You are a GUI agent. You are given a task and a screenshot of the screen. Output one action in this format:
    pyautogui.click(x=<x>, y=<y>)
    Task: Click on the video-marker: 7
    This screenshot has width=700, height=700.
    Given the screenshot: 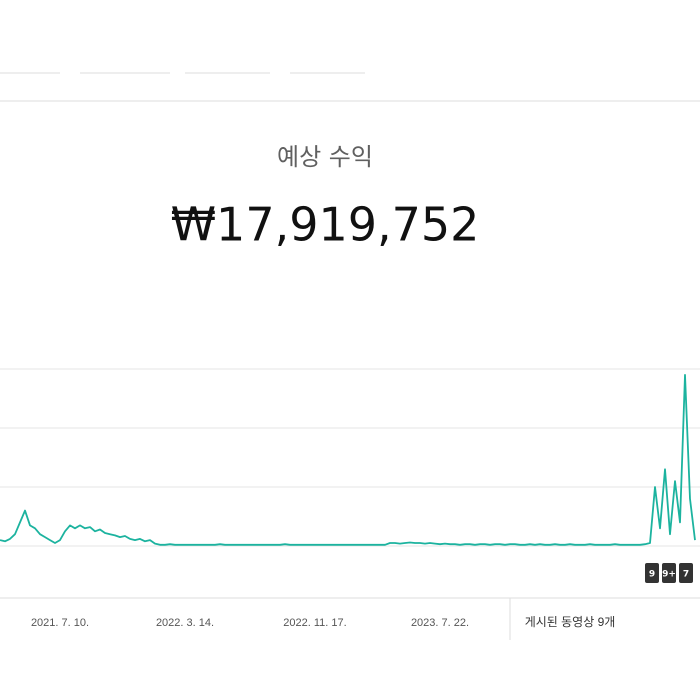 What is the action you would take?
    pyautogui.click(x=686, y=573)
    